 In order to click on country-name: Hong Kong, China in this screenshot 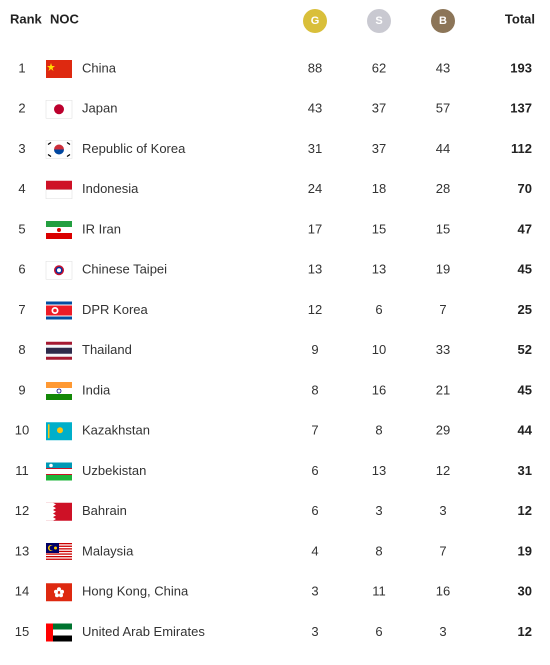, I will do `click(135, 591)`.